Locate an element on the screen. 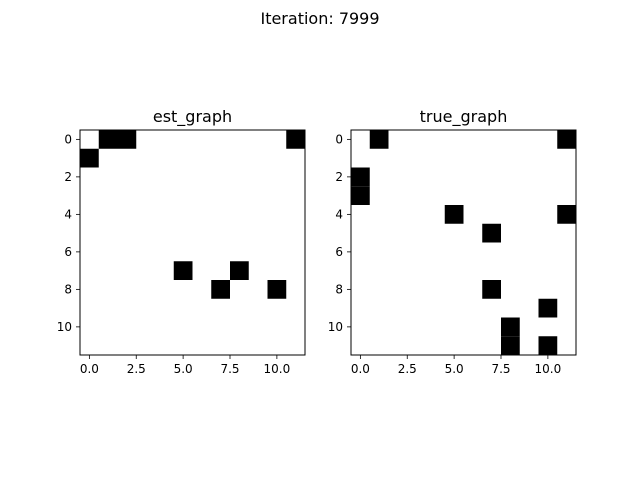 This screenshot has width=640, height=480. panel-0-y-tick-label-4: 8 is located at coordinates (68, 289).